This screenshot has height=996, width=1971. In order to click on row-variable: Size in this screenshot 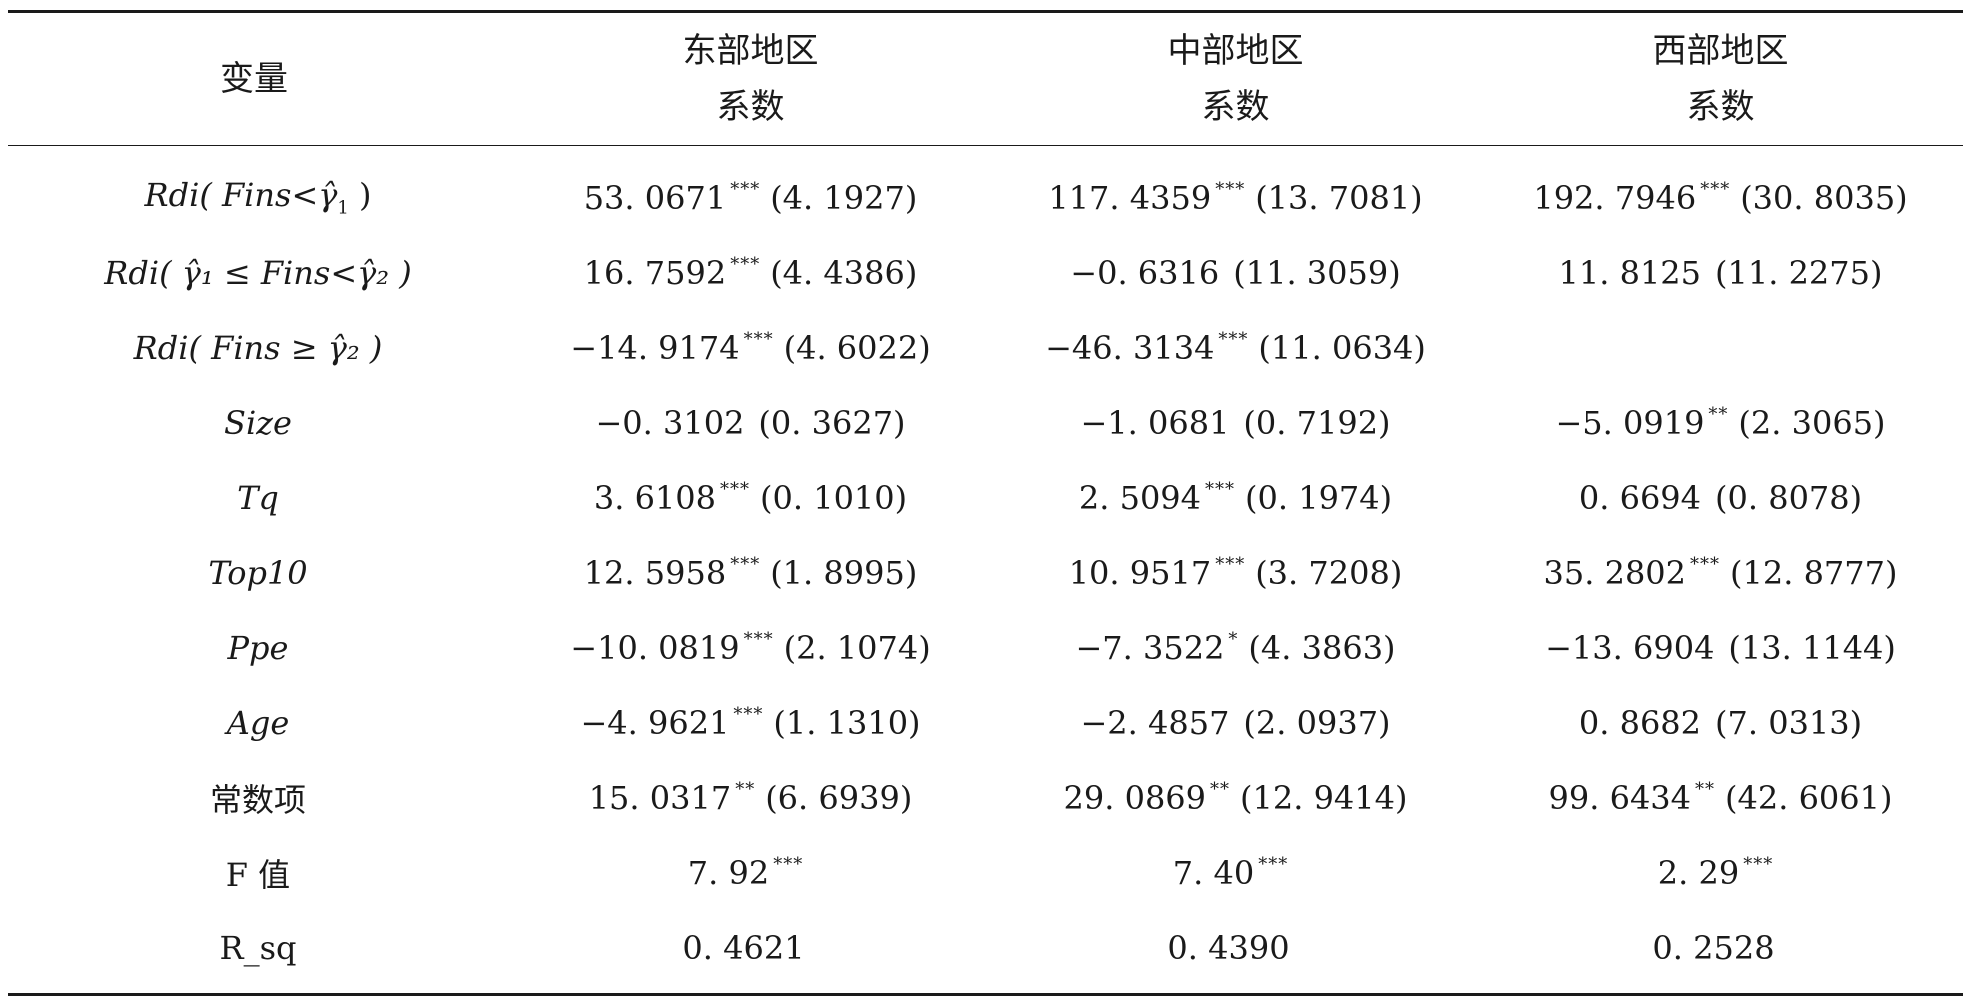, I will do `click(258, 422)`.